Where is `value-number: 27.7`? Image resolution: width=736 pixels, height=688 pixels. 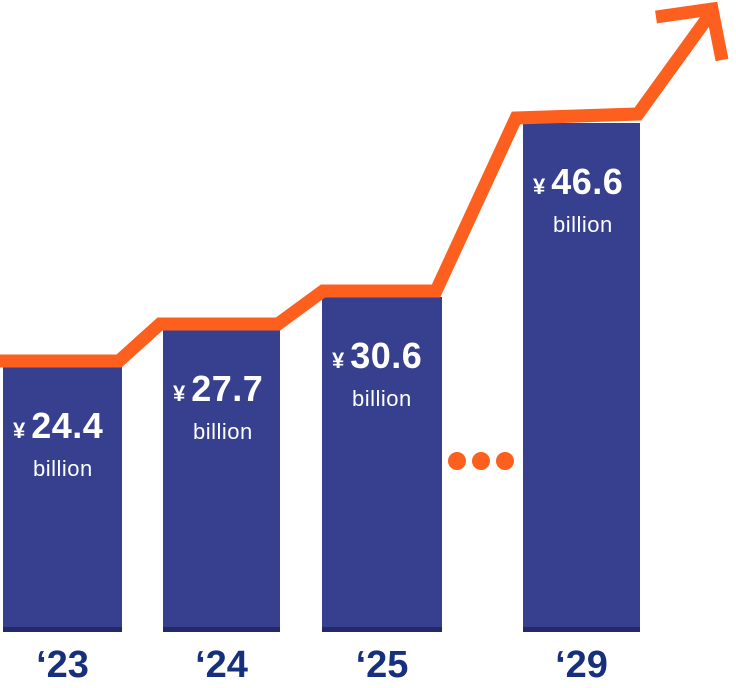
value-number: 27.7 is located at coordinates (227, 388).